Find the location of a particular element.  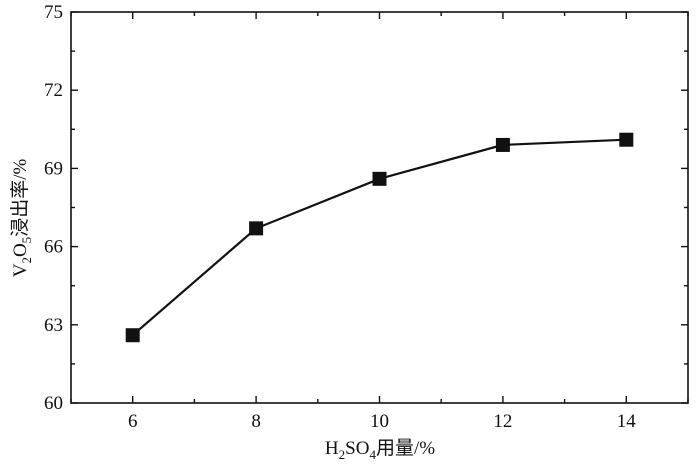

x-tick-label: 8 is located at coordinates (256, 421).